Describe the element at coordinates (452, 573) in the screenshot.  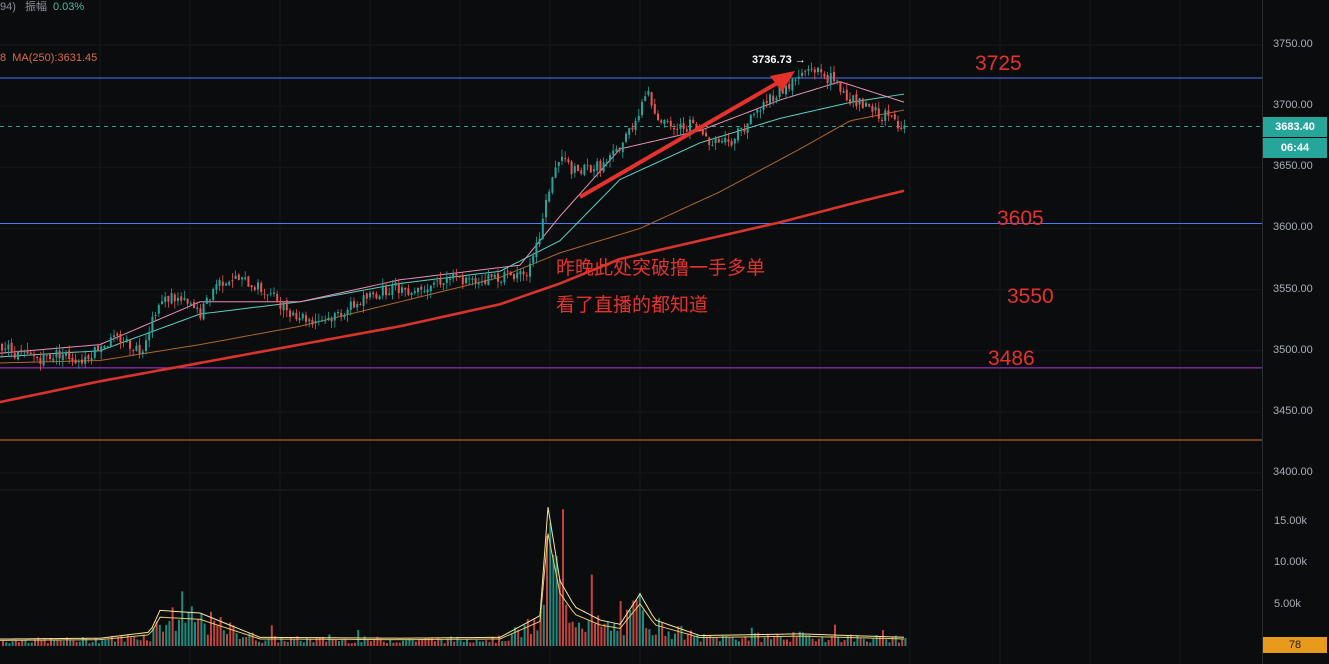
I see `volume-ma-line` at that location.